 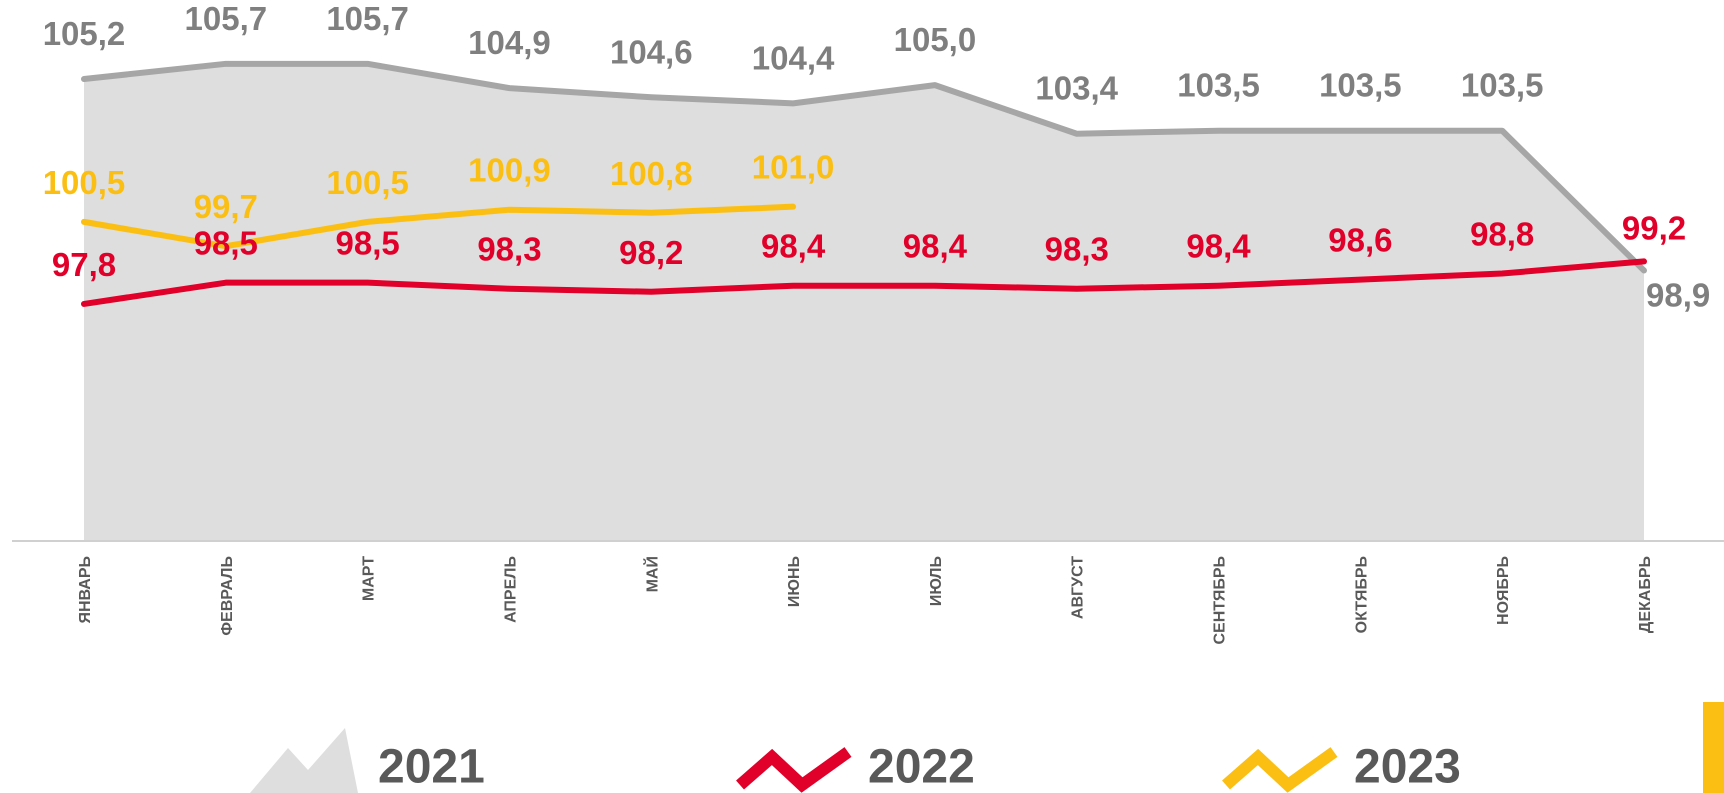 I want to click on value-label: 103,4, so click(x=1076, y=88).